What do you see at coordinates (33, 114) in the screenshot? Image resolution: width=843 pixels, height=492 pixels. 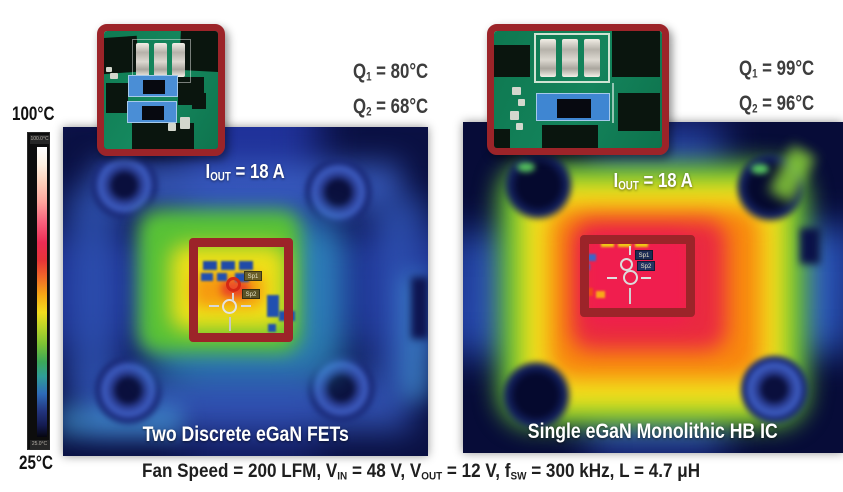 I see `colorbar-max-text: 100°C` at bounding box center [33, 114].